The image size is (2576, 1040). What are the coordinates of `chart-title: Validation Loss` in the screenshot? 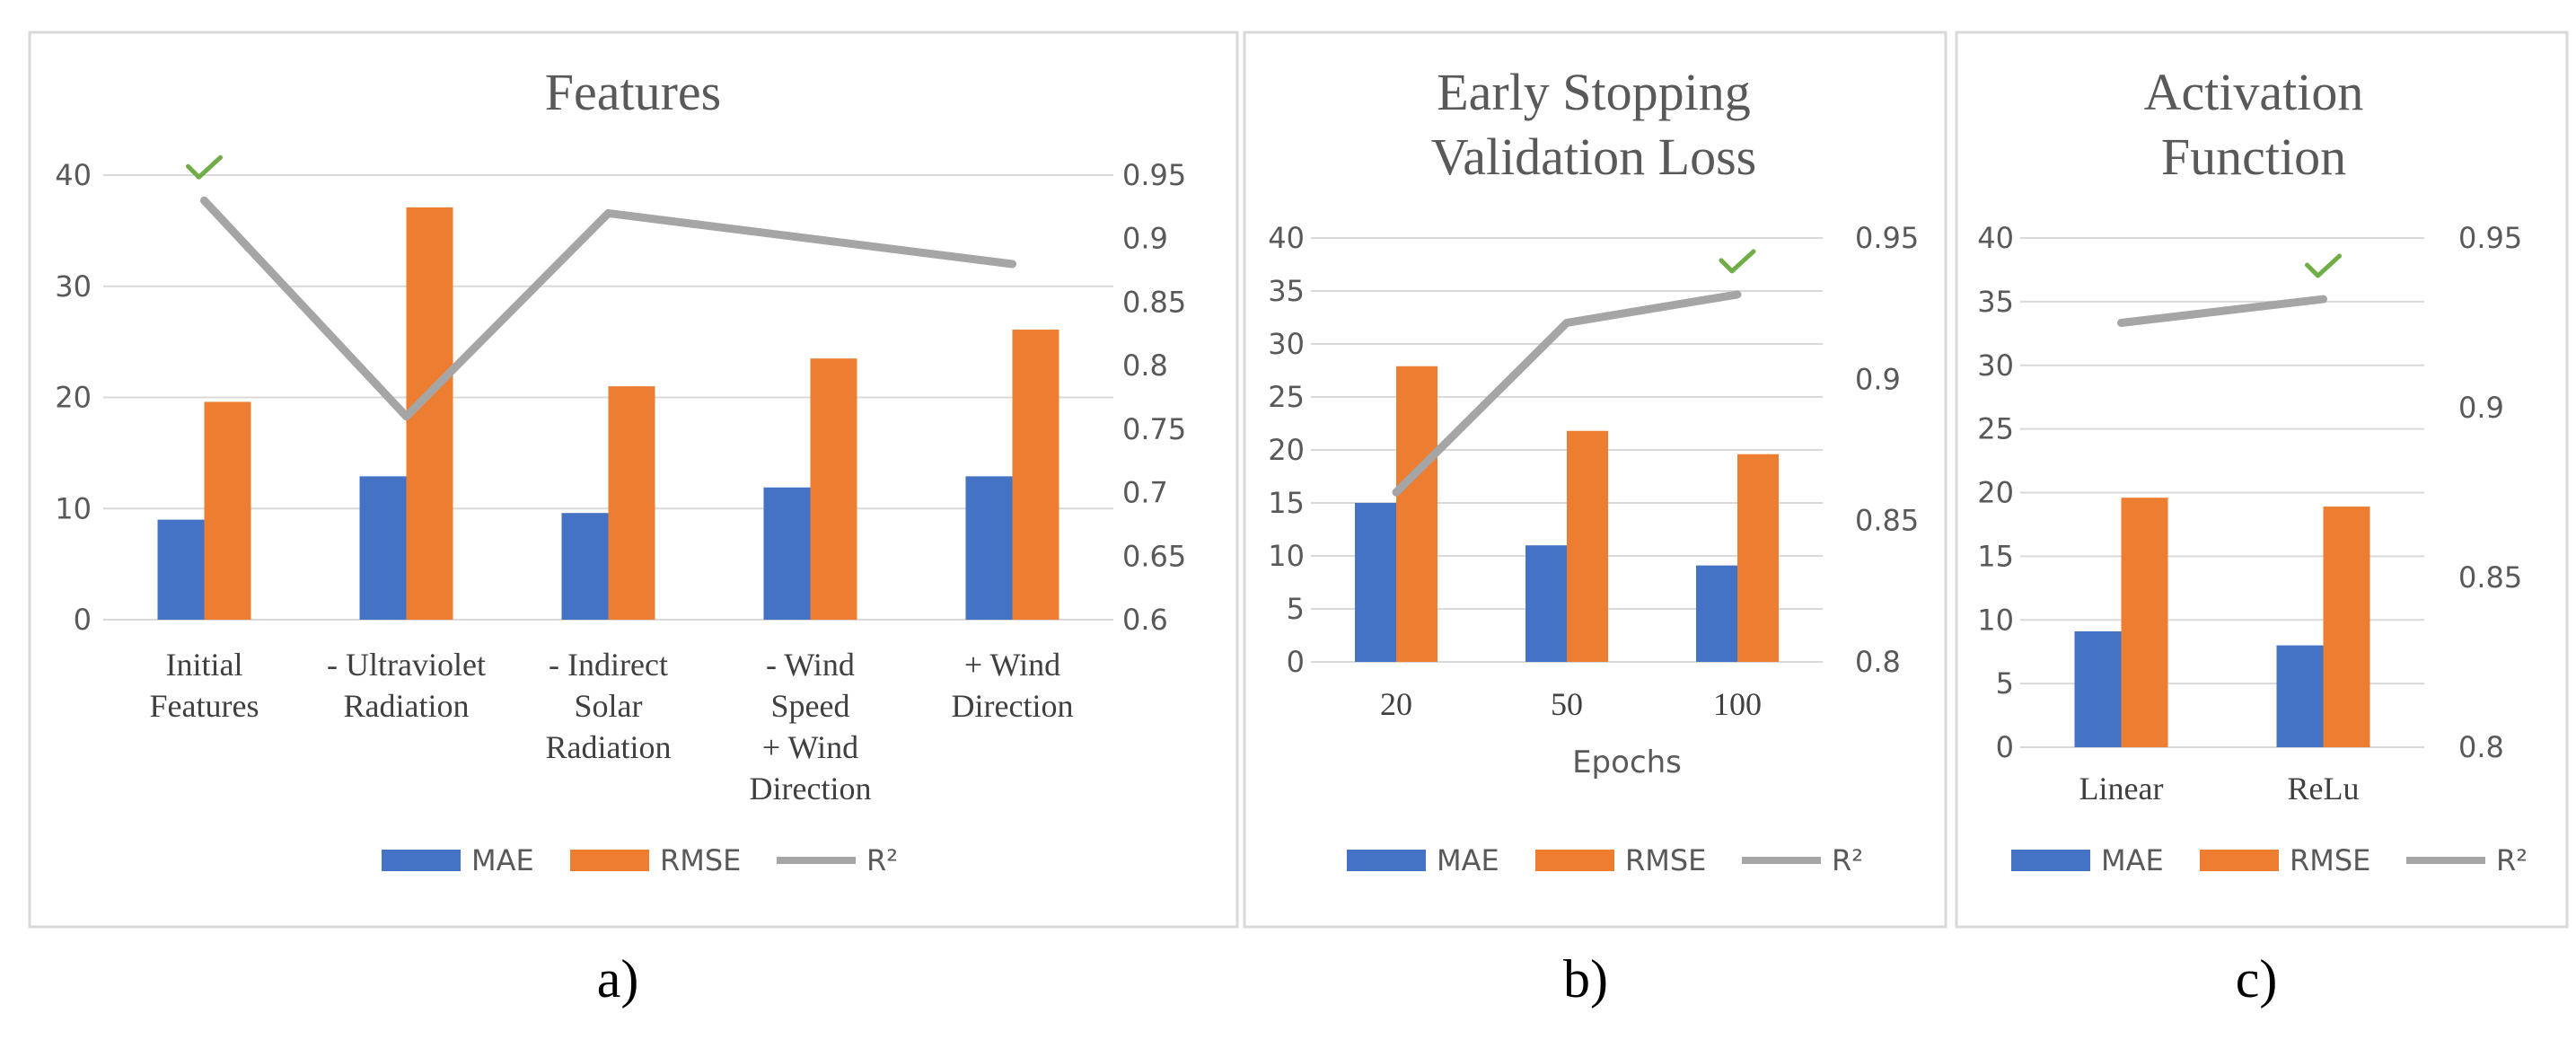 It's located at (1594, 157).